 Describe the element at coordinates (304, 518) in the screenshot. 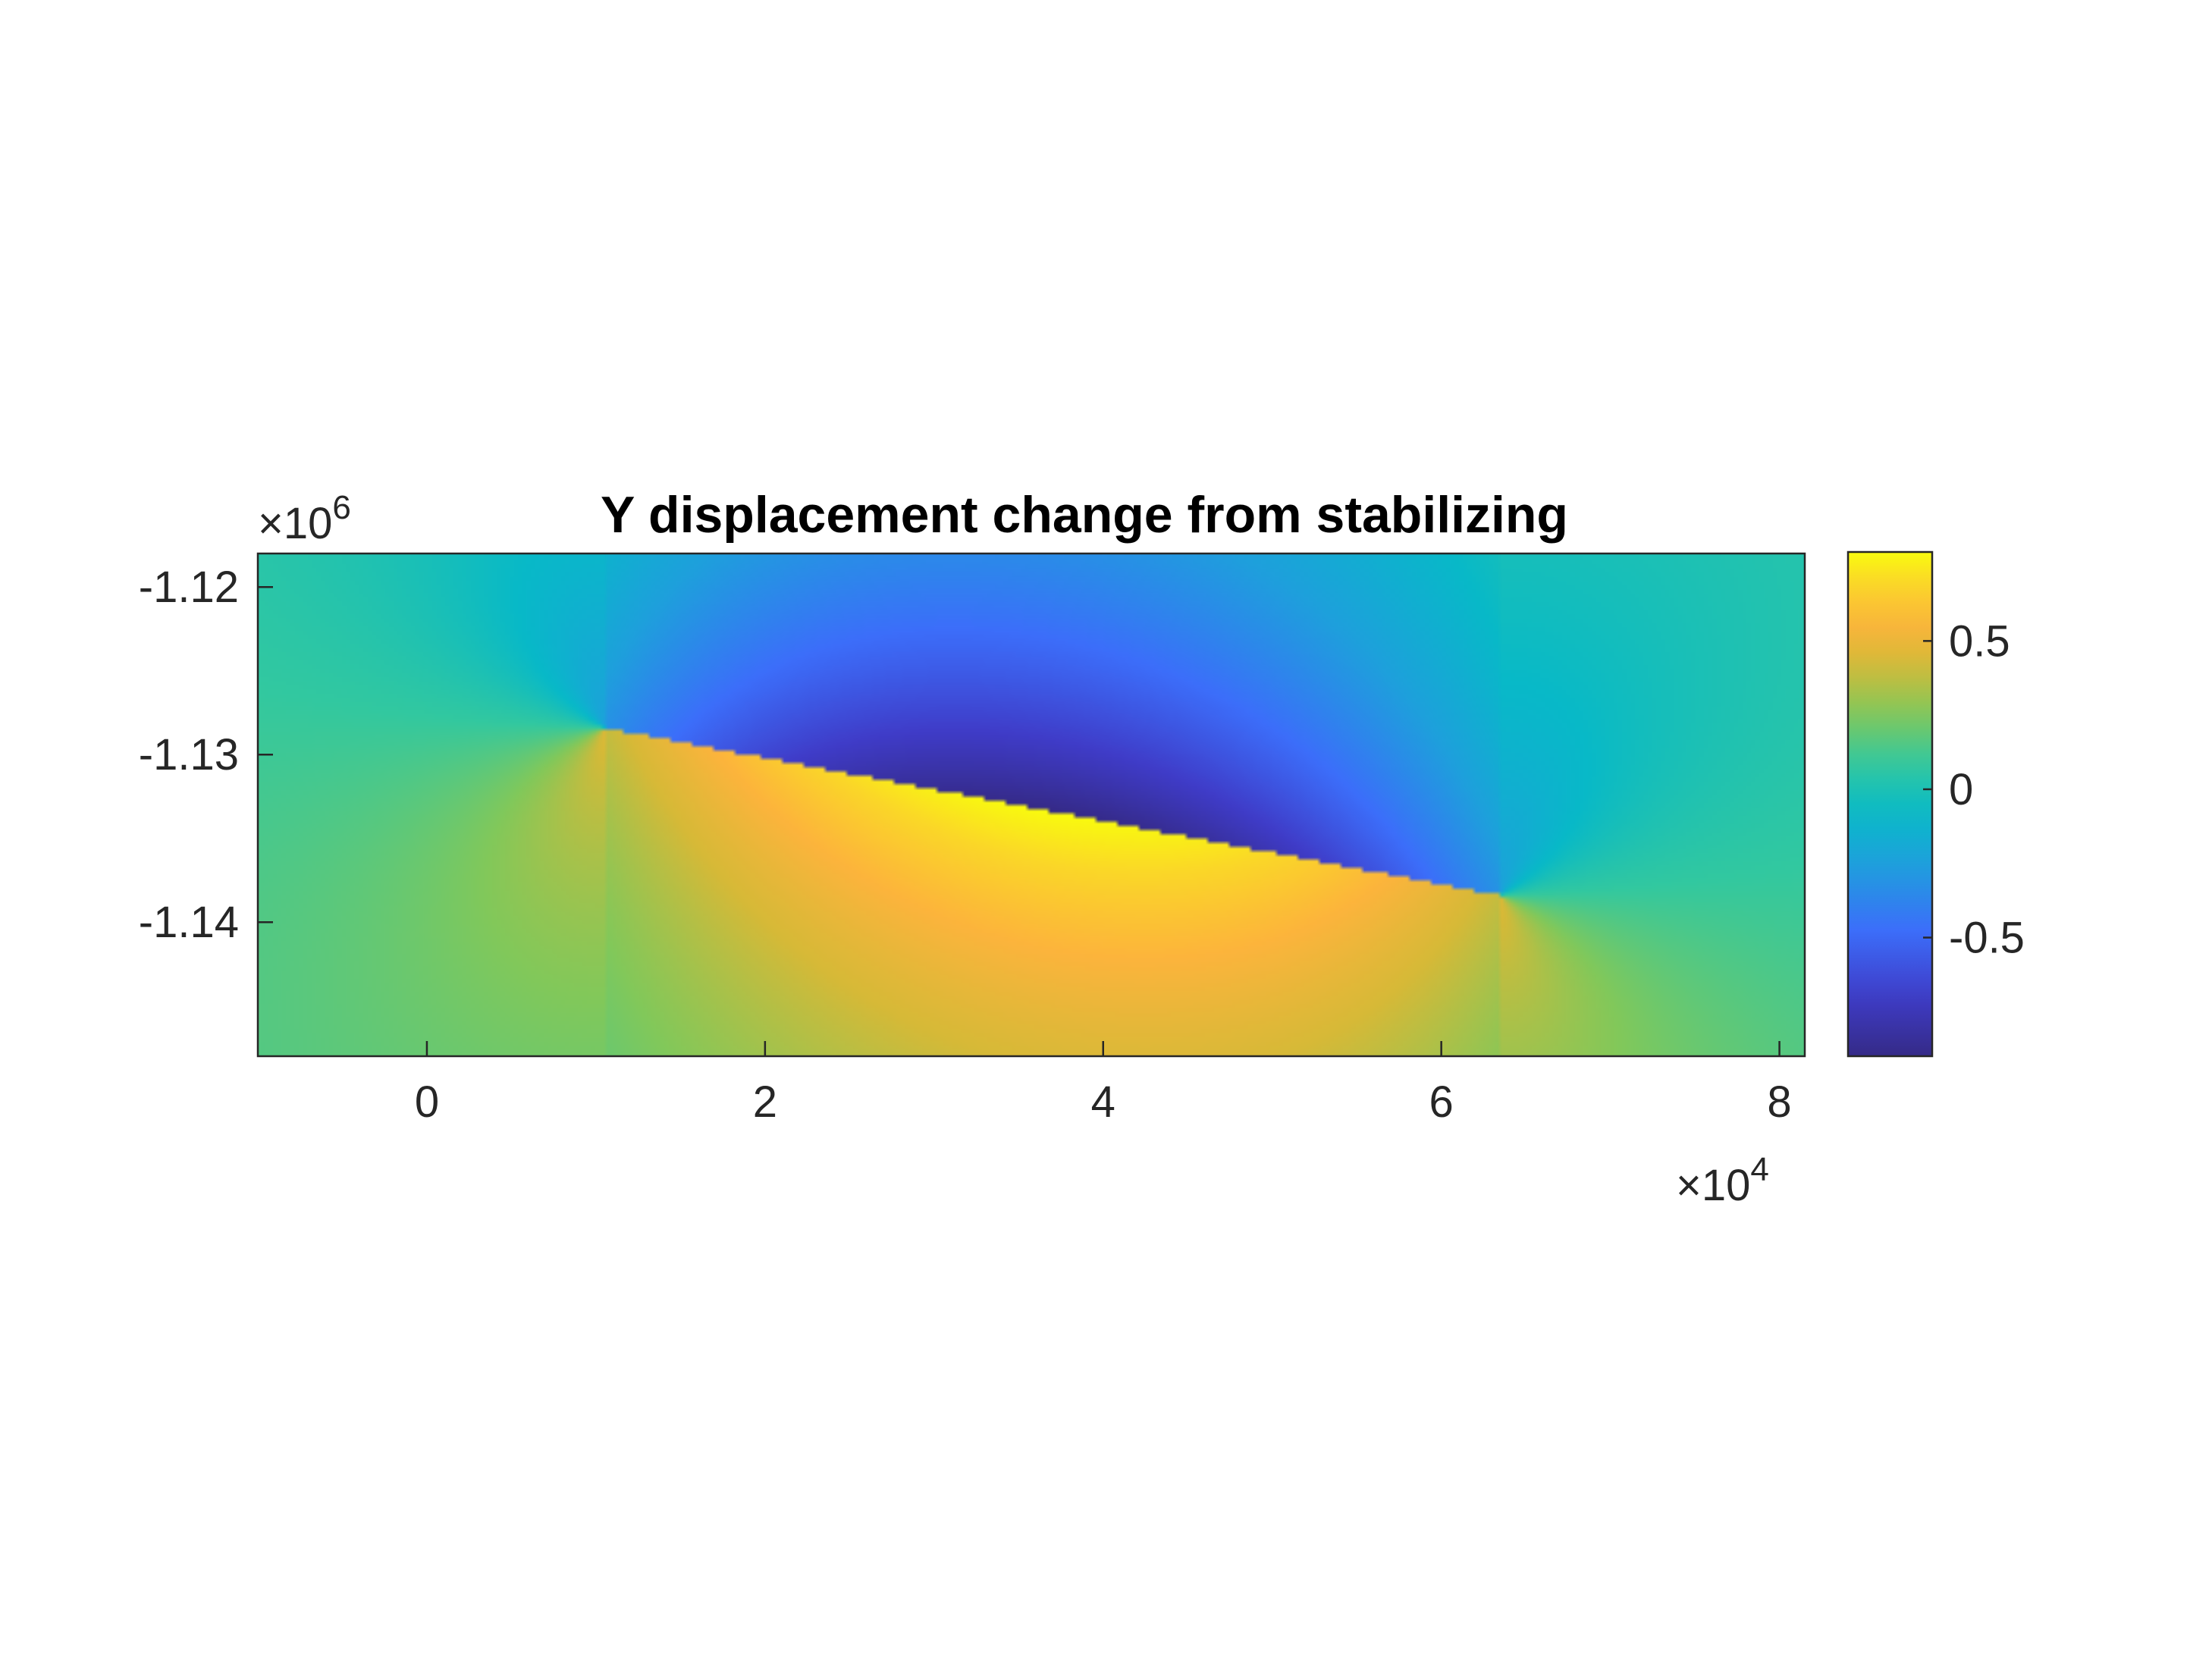

I see `y-axis-exponent: ×10⁶` at that location.